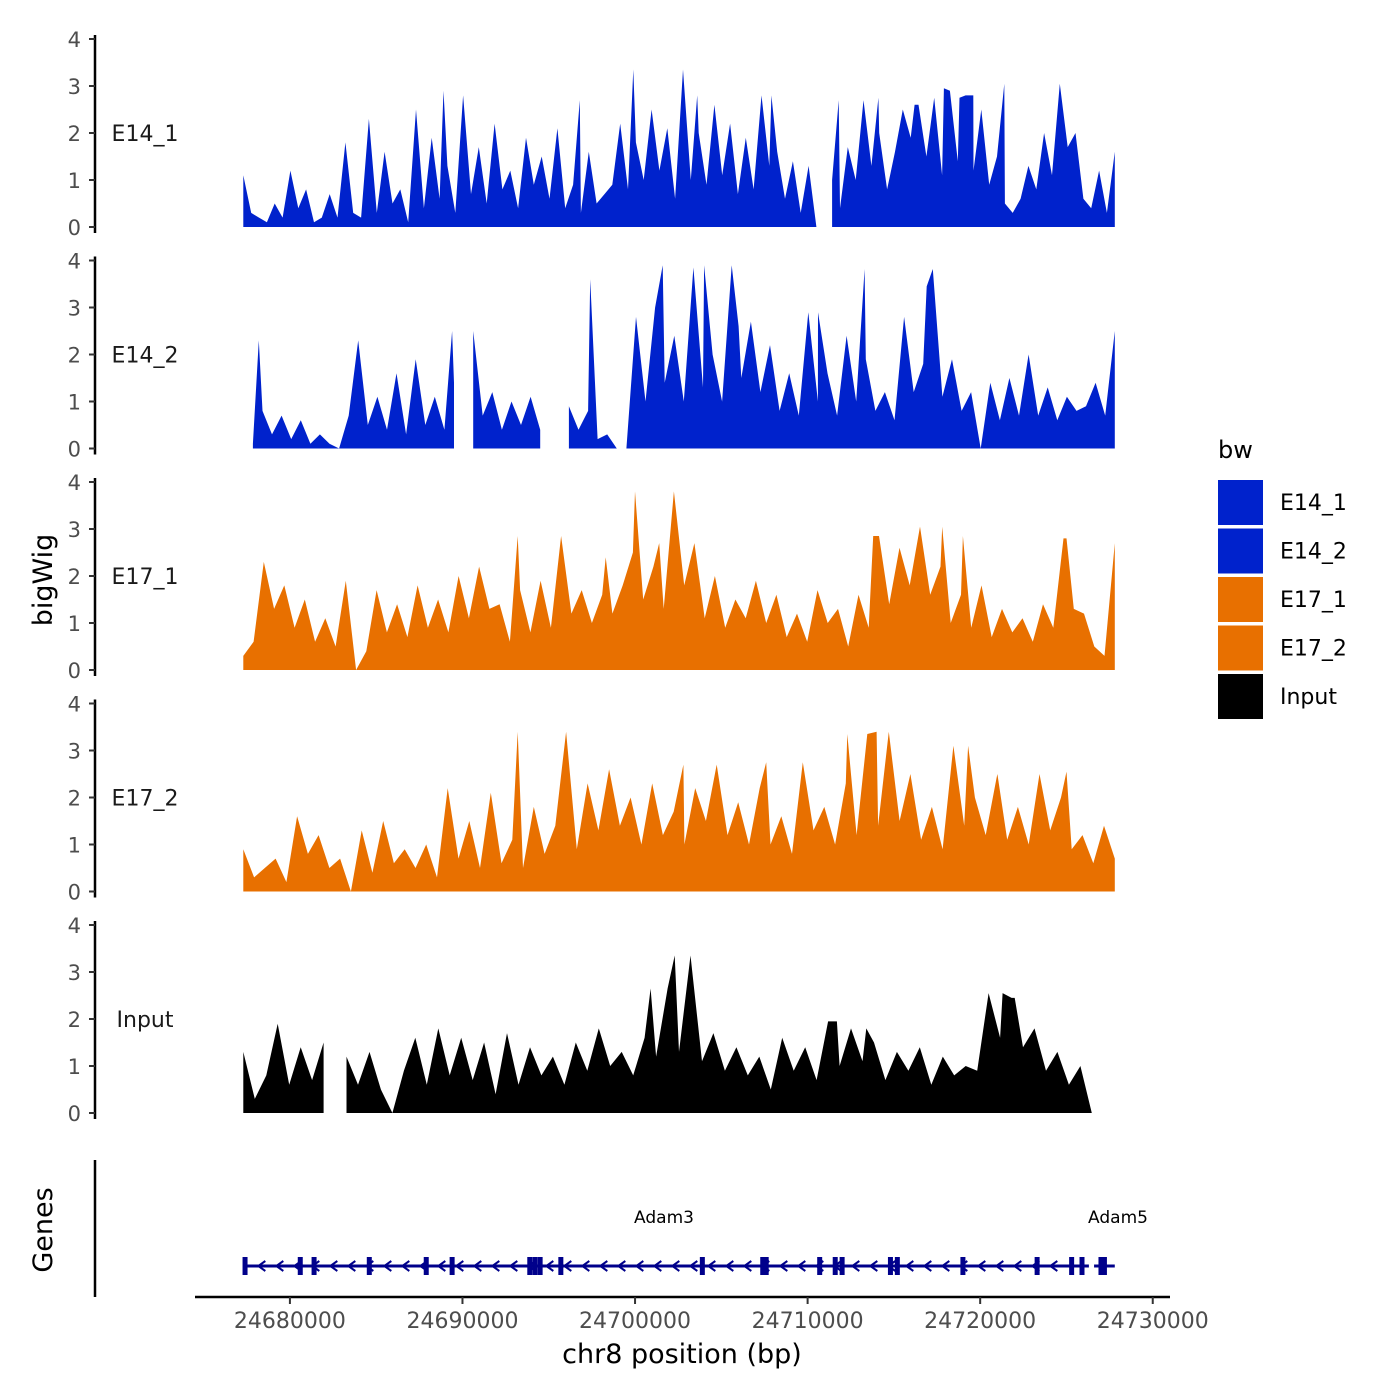 This screenshot has height=1400, width=1400. What do you see at coordinates (1277, 696) in the screenshot?
I see `legend-item-input: Input` at bounding box center [1277, 696].